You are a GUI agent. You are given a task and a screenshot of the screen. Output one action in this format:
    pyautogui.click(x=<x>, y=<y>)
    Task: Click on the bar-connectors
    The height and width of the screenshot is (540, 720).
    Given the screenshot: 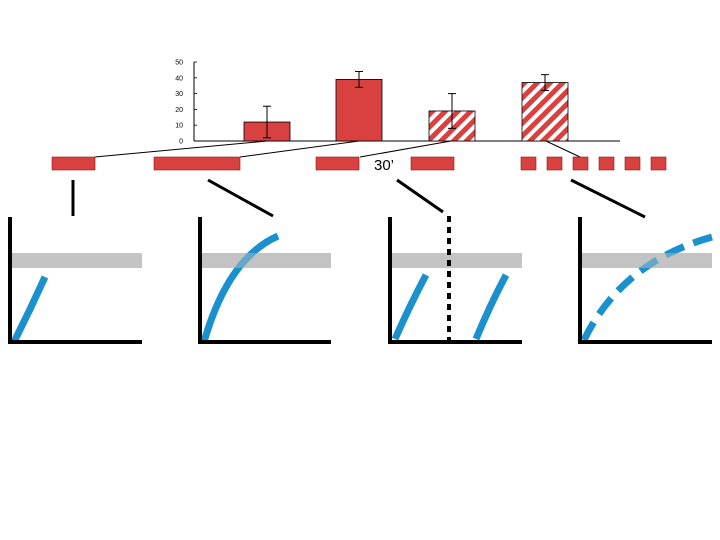 What is the action you would take?
    pyautogui.click(x=337, y=149)
    